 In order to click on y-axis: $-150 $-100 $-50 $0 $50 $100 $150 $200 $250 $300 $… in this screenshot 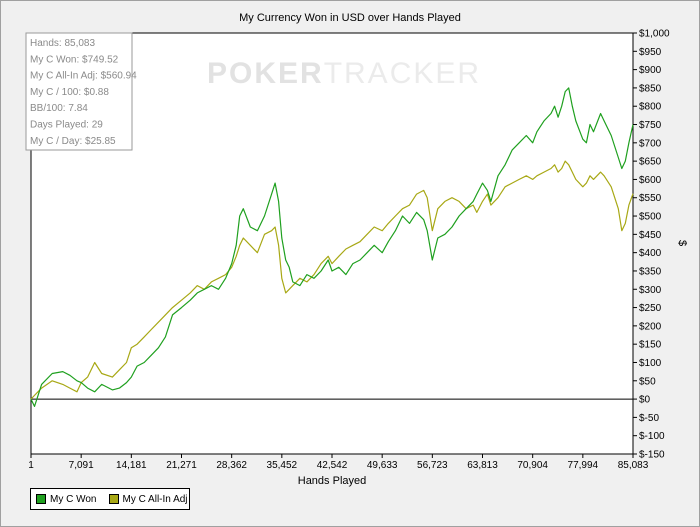, I will do `click(651, 245)`.